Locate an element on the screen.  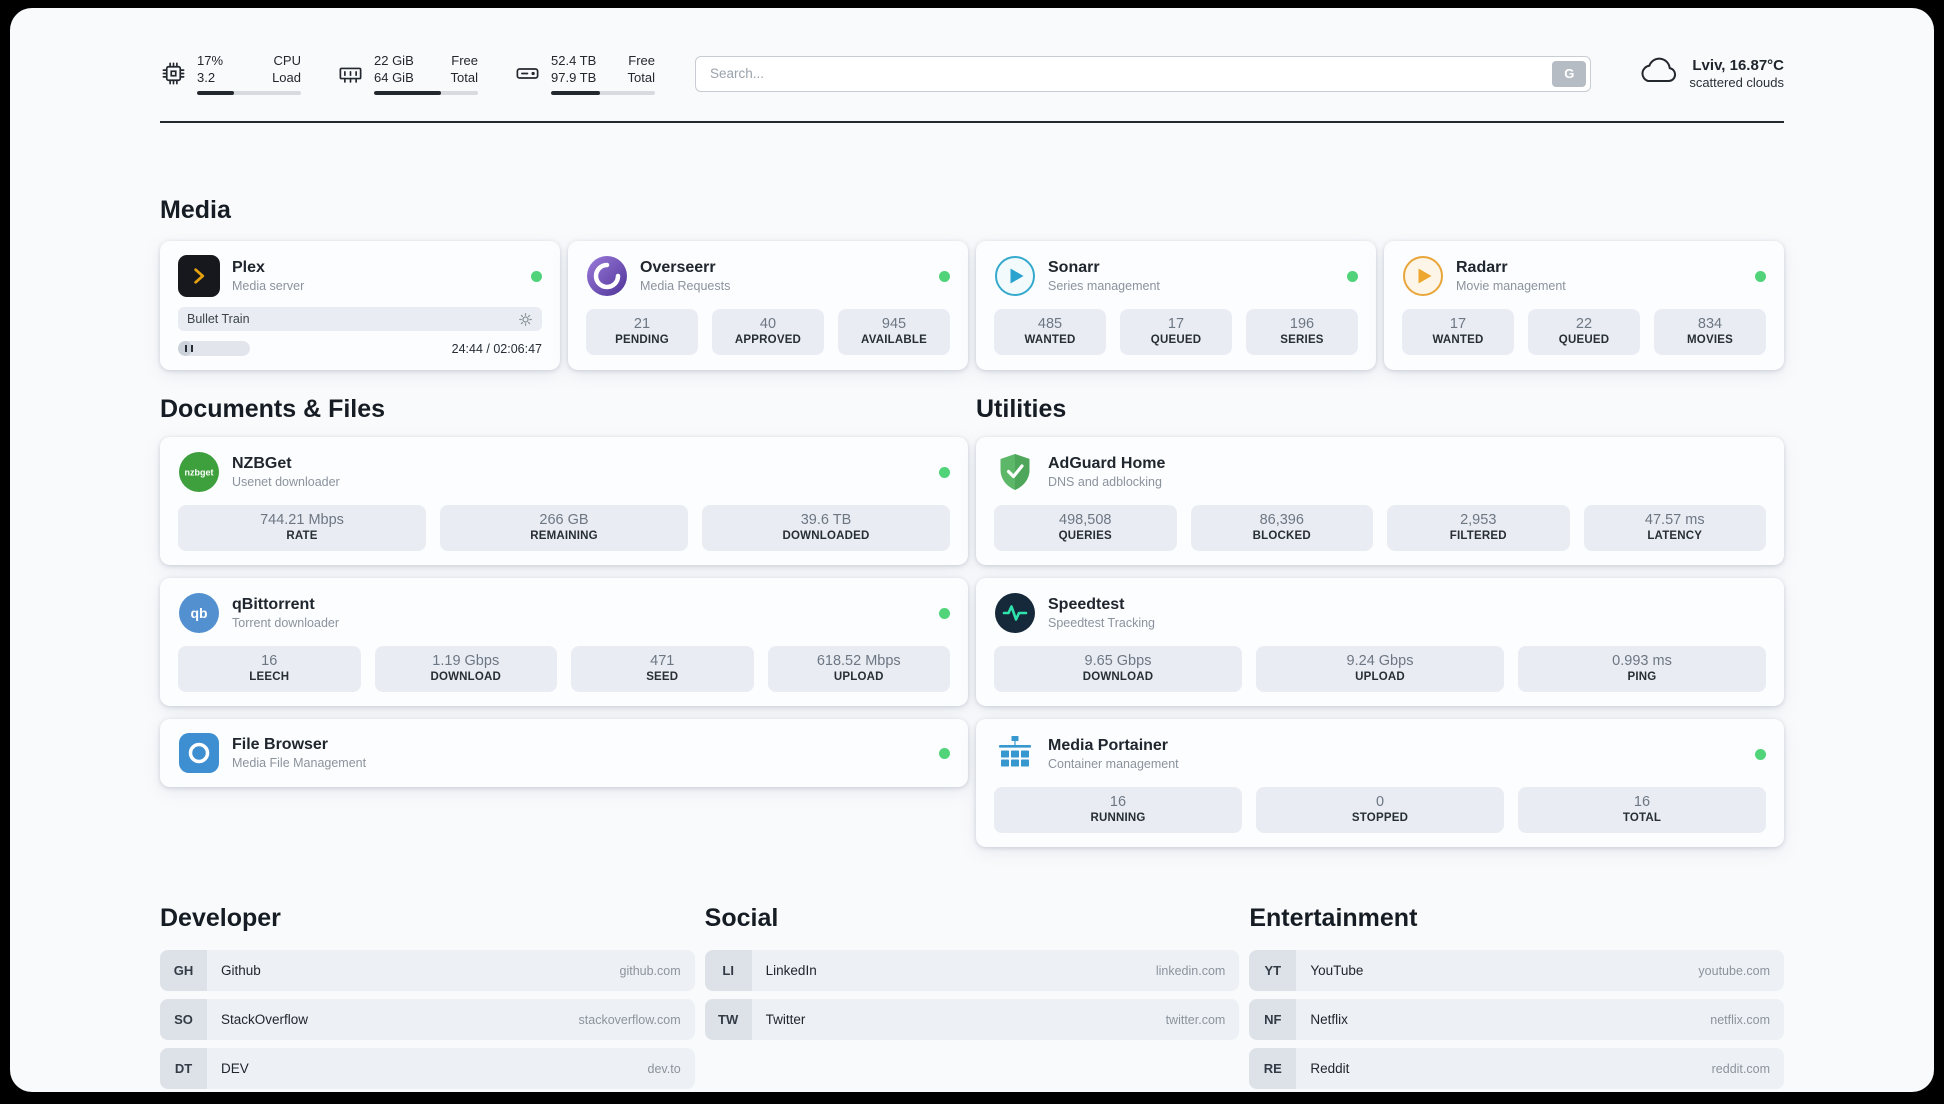
stat-value: 17 is located at coordinates (1176, 324).